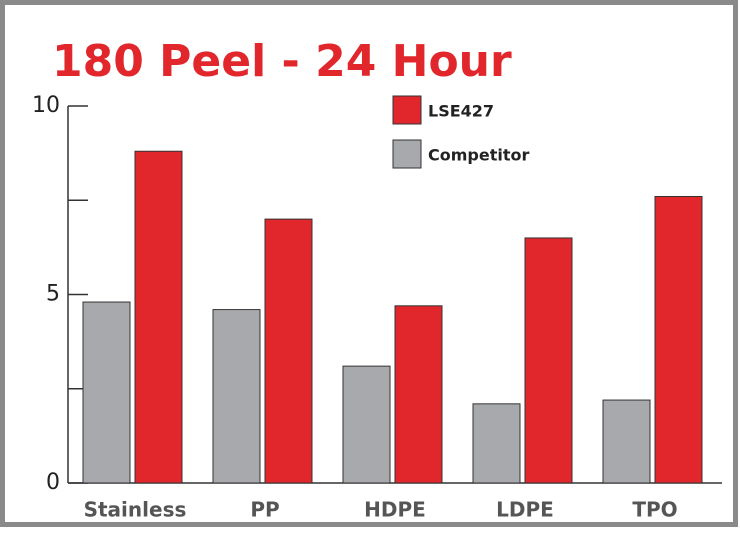 The height and width of the screenshot is (533, 740). What do you see at coordinates (282, 61) in the screenshot?
I see `chart-title: 180 Peel - 24 Hour` at bounding box center [282, 61].